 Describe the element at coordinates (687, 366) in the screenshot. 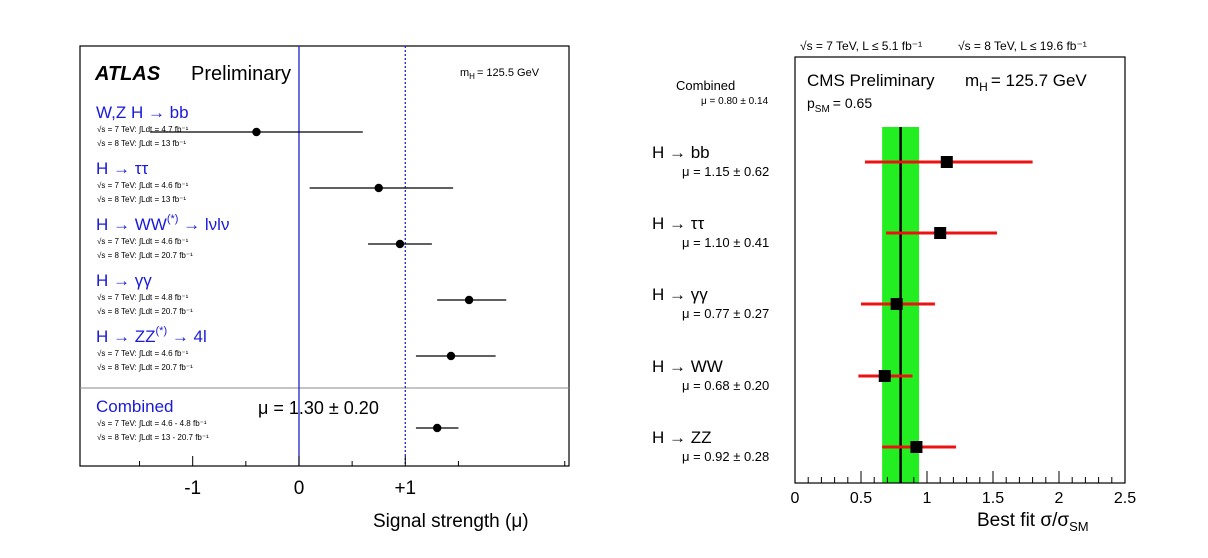

I see `cms-channel-name-3: H → WW` at that location.